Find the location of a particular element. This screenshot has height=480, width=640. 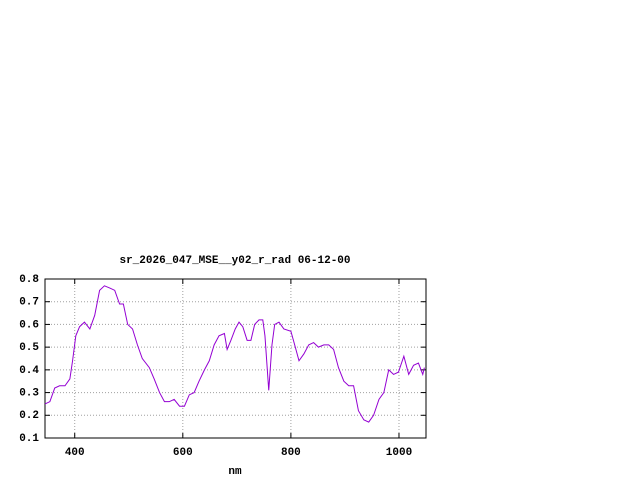

x-tick-label: 1000 is located at coordinates (399, 453).